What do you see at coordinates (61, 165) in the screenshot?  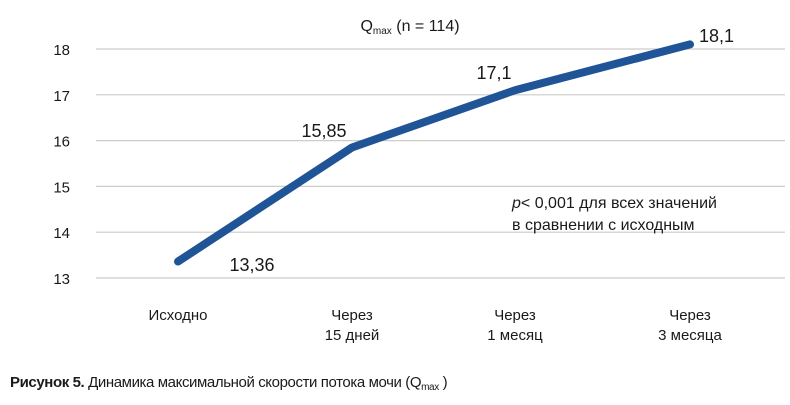 I see `y-axis-ticks: 13 14 15 16 17 18` at bounding box center [61, 165].